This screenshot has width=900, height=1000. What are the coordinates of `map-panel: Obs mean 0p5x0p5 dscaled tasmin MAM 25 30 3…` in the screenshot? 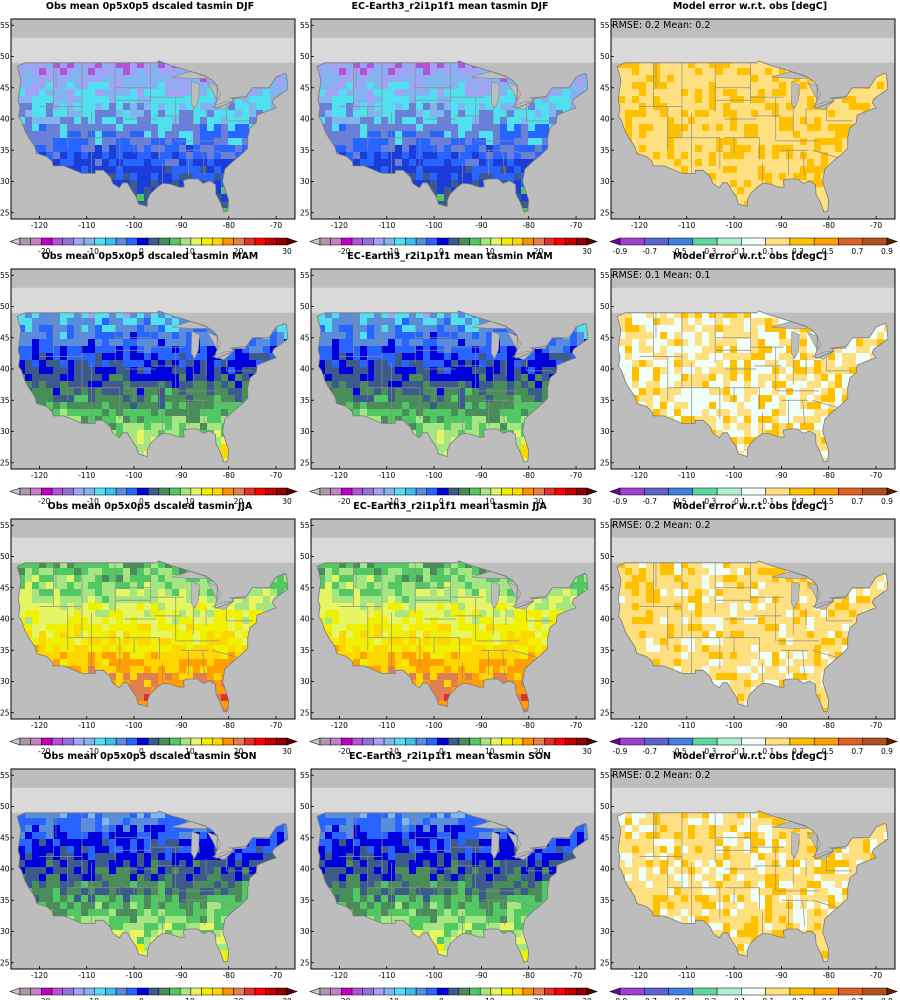 It's located at (150, 378).